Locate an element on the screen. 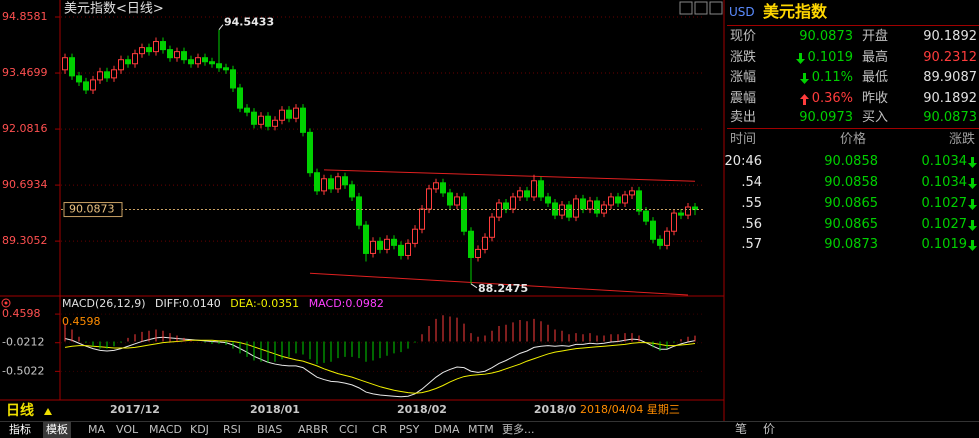  quote-label: 昨收 is located at coordinates (875, 98).